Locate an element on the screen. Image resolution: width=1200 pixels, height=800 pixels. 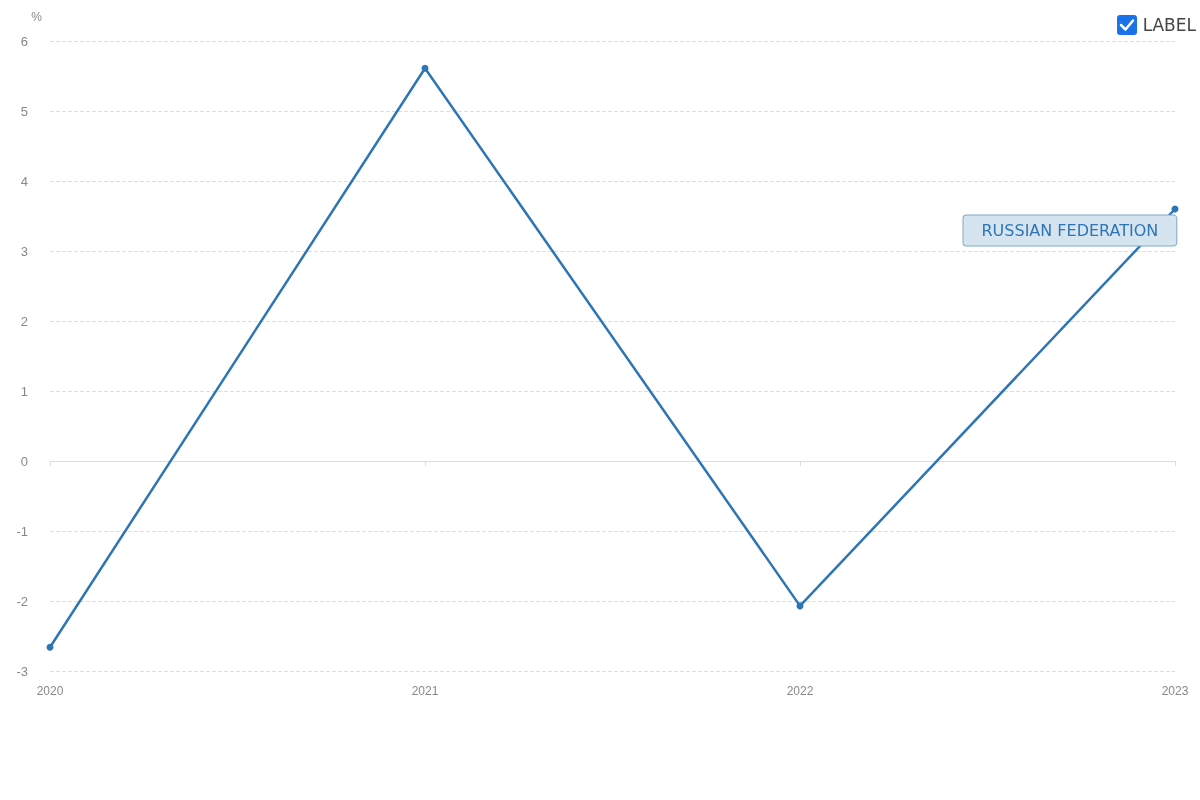
y-tick-label: -3 is located at coordinates (22, 671).